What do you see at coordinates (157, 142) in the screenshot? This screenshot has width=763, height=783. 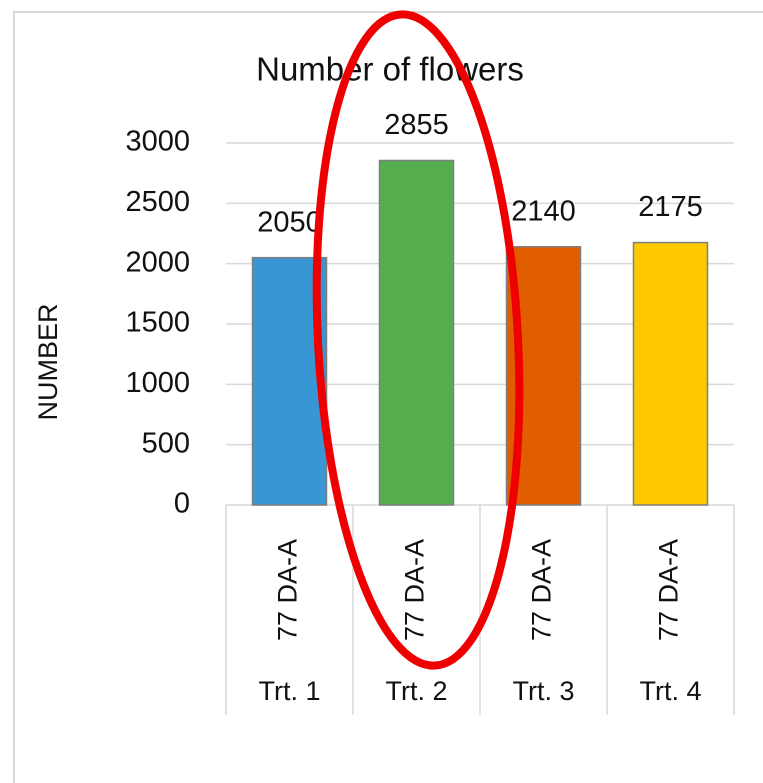 I see `y-tick-label: 3000` at bounding box center [157, 142].